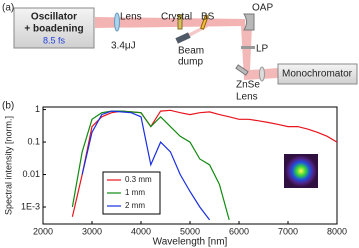 The height and width of the screenshot is (248, 359). Describe the element at coordinates (262, 49) in the screenshot. I see `label: LP` at that location.